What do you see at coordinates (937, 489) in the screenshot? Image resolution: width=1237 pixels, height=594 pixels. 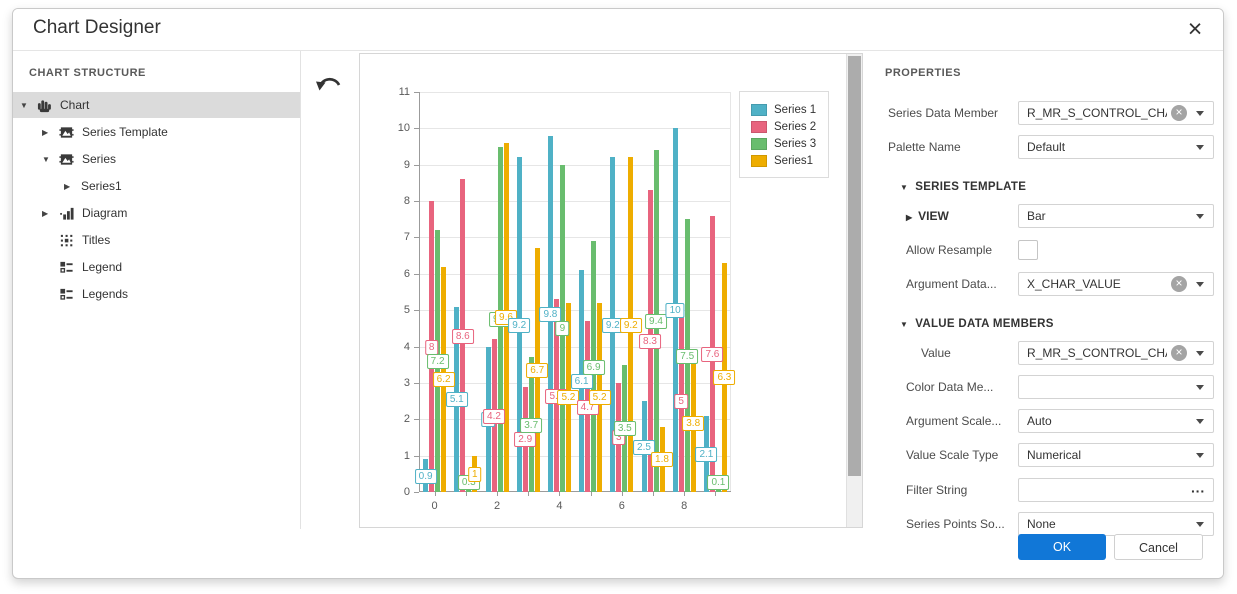 I see `prop-label-filter-string: Filter String` at bounding box center [937, 489].